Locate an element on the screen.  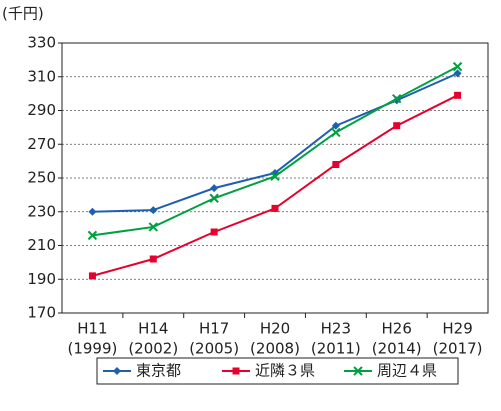
x-tick-label: (2005) is located at coordinates (214, 349).